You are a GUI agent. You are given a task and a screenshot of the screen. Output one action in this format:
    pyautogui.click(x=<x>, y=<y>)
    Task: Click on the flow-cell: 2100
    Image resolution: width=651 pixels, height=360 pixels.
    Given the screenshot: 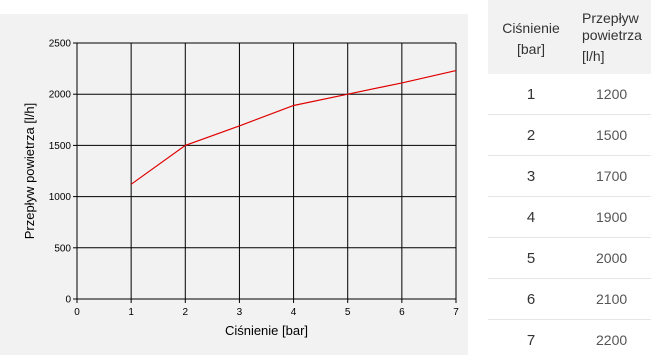 What is the action you would take?
    pyautogui.click(x=612, y=299)
    